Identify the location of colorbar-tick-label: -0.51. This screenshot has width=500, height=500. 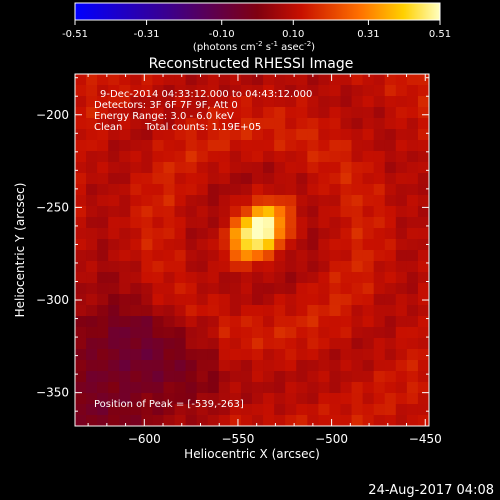
(75, 34).